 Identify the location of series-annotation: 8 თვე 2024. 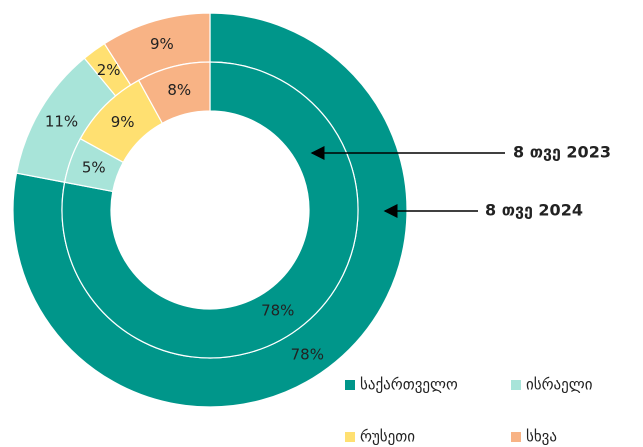
(534, 210).